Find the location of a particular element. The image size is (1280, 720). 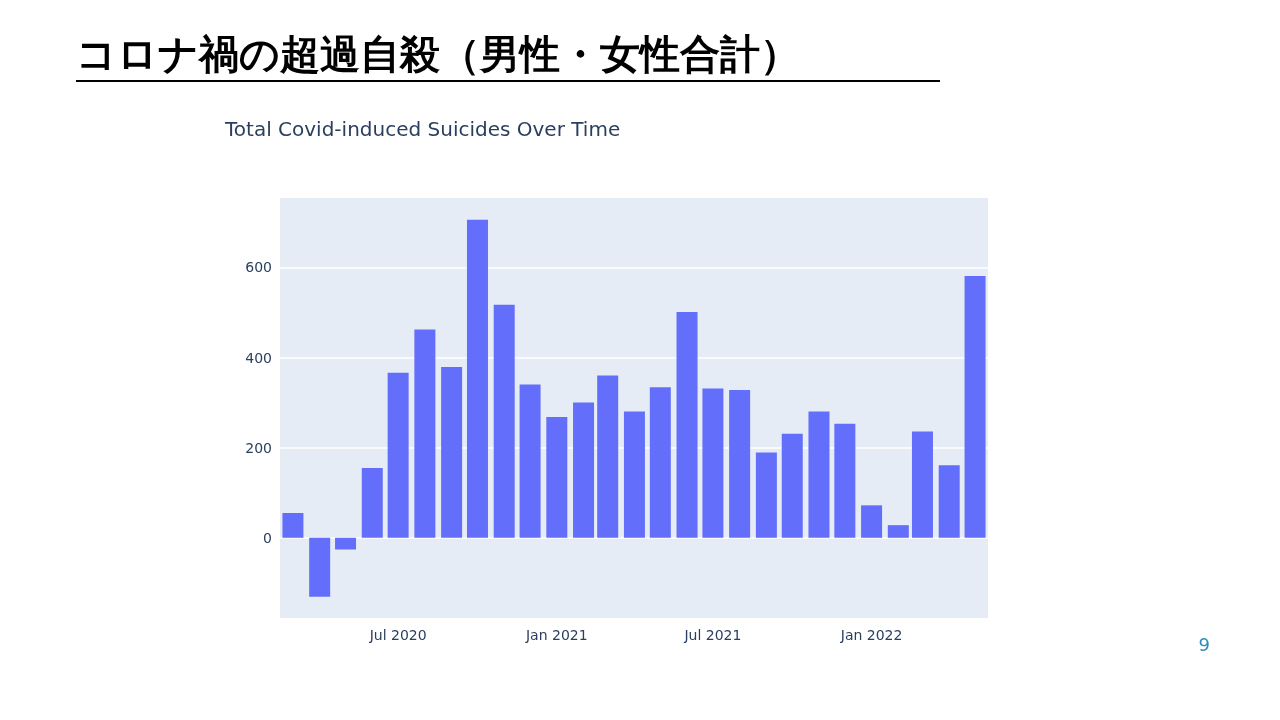

x-tick-label: Jul 2020 is located at coordinates (397, 635).